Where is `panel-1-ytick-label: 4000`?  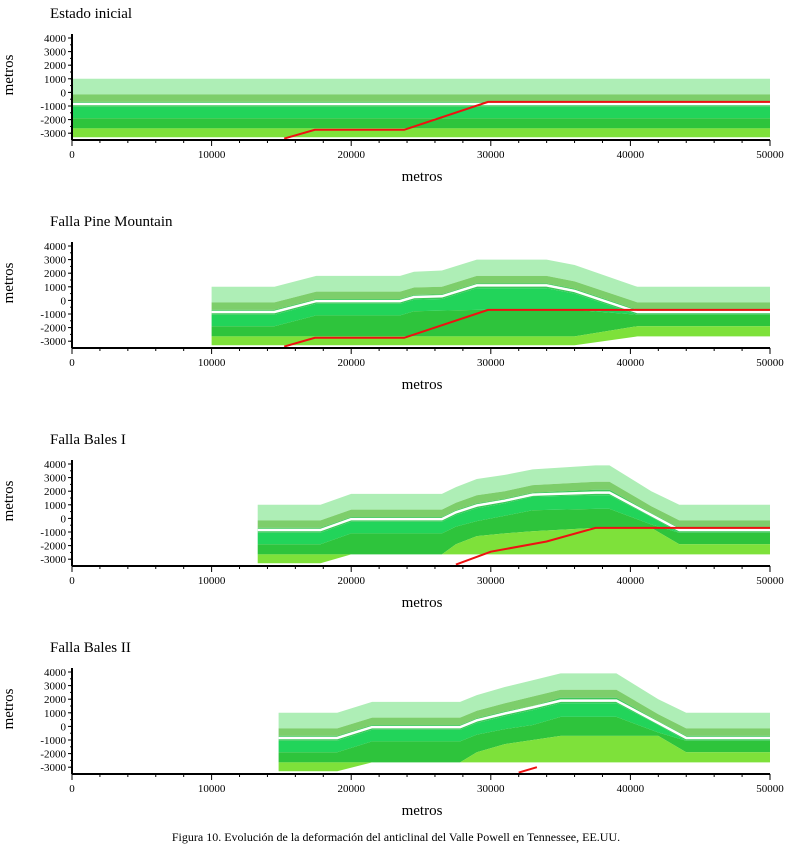
panel-1-ytick-label: 4000 is located at coordinates (55, 39).